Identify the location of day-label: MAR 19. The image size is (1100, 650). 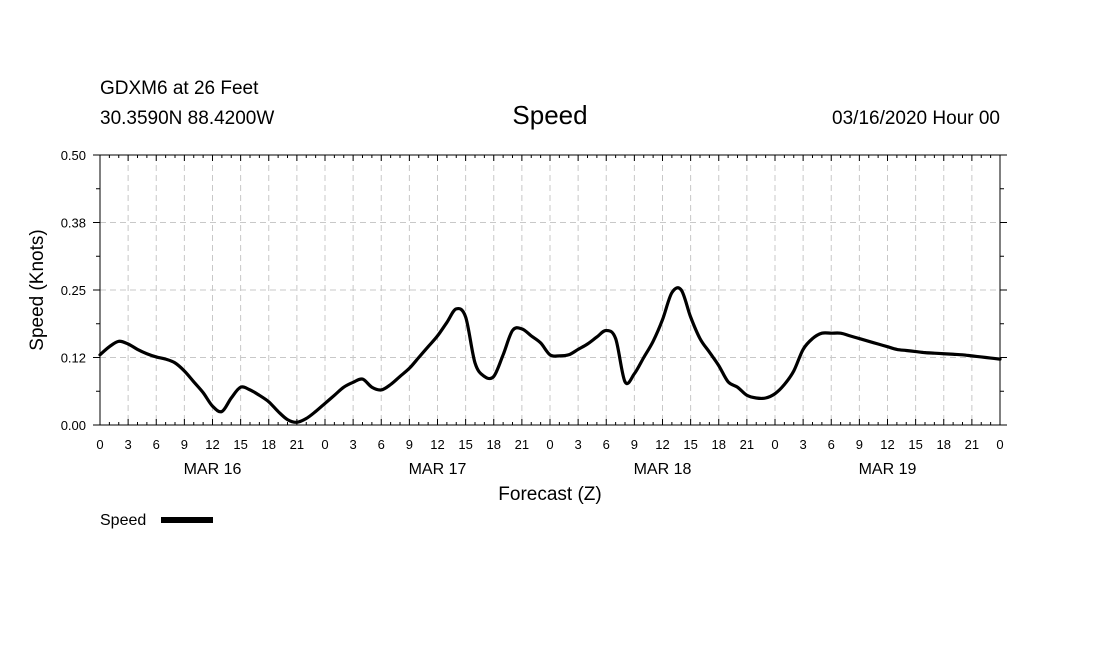
(888, 469).